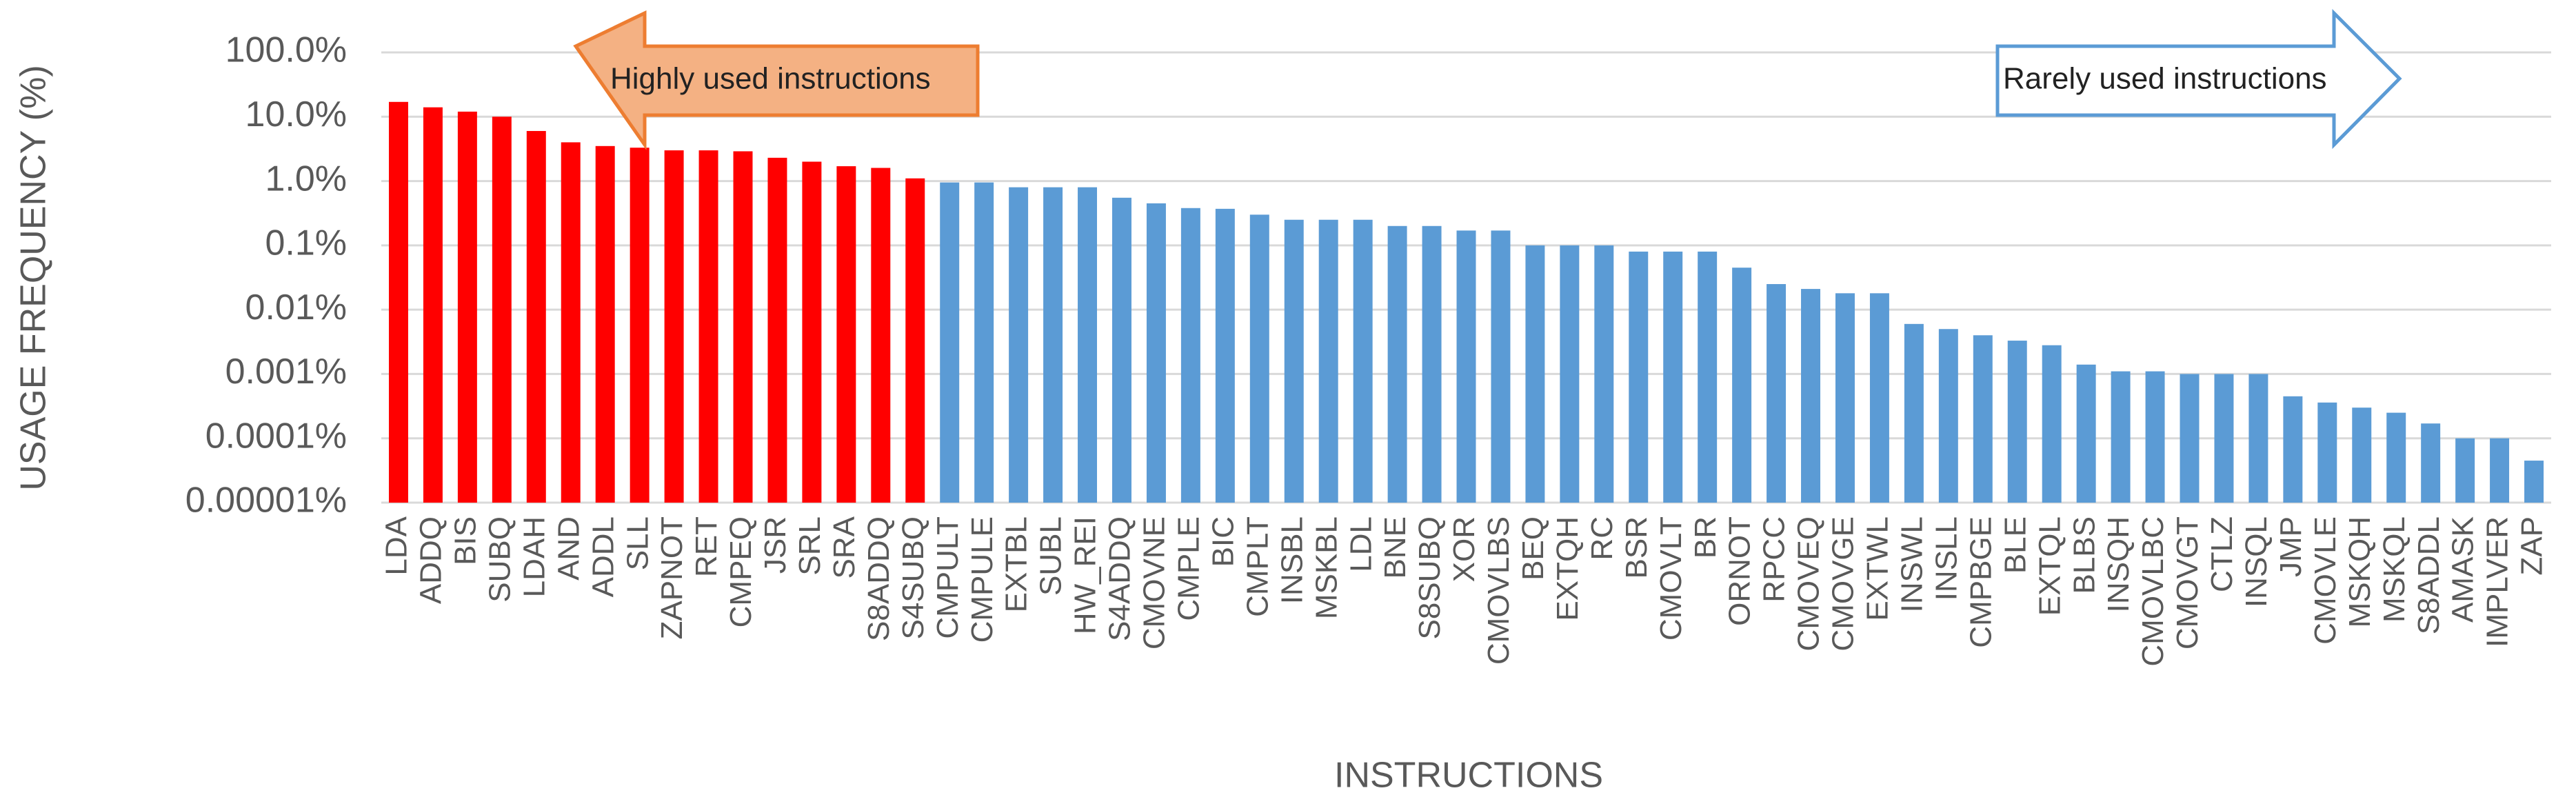 The height and width of the screenshot is (806, 2576). Describe the element at coordinates (1326, 567) in the screenshot. I see `x-tick-label: MSKBL` at that location.